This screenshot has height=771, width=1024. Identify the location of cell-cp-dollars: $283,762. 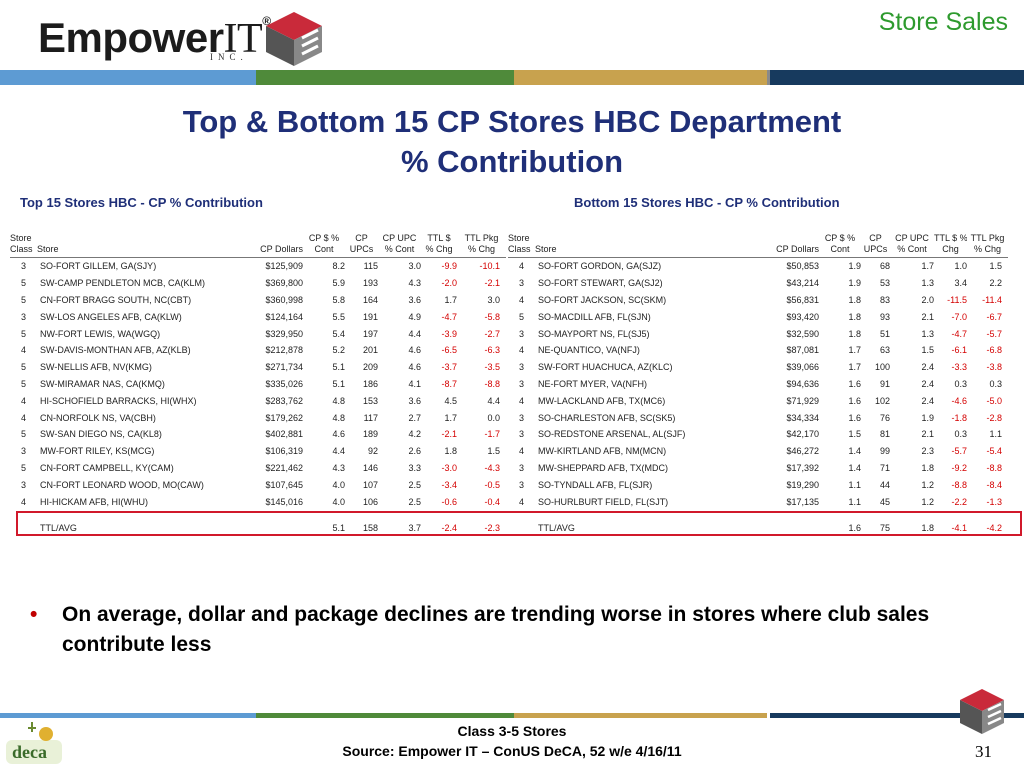
(284, 400).